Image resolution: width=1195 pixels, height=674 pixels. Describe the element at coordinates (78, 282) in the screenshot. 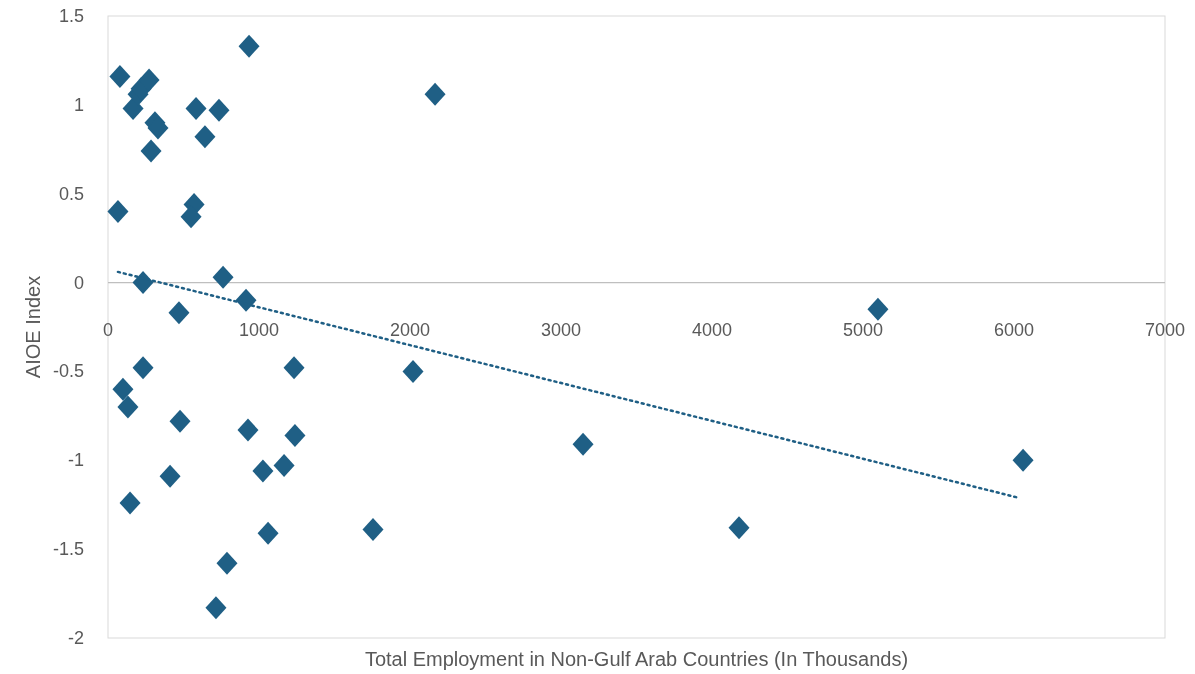

I see `y-tick-label: 0` at that location.